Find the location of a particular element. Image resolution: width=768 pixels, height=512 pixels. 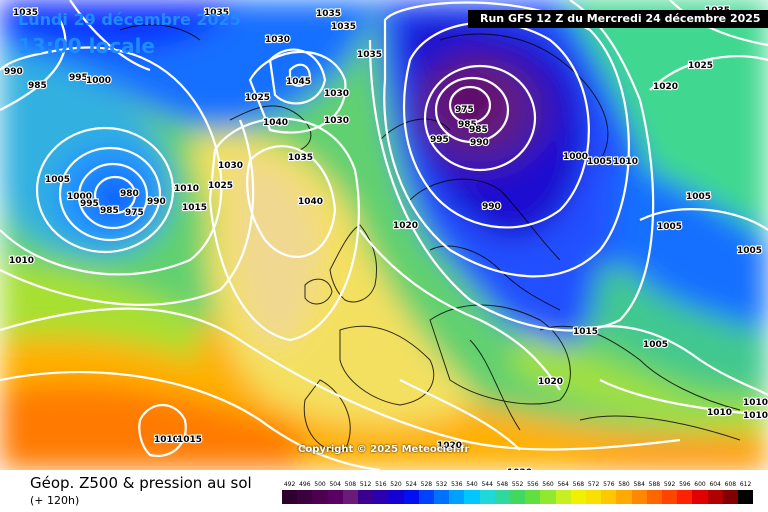

scale-tick-label: 568 is located at coordinates (578, 484).